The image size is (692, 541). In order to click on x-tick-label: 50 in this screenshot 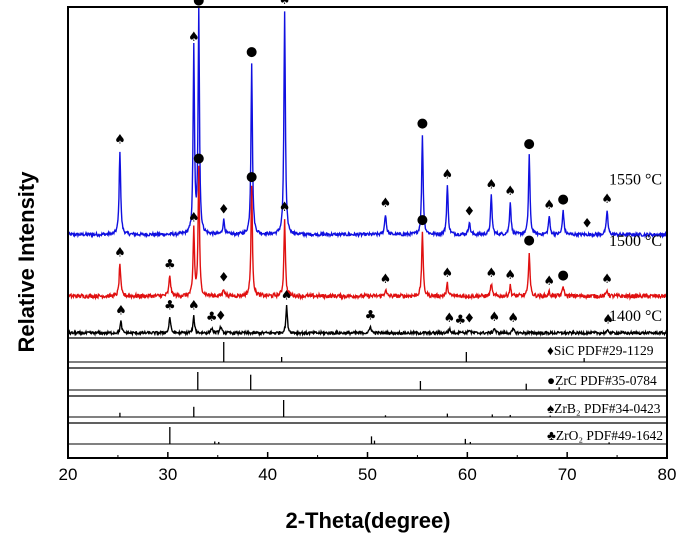, I will do `click(367, 474)`.